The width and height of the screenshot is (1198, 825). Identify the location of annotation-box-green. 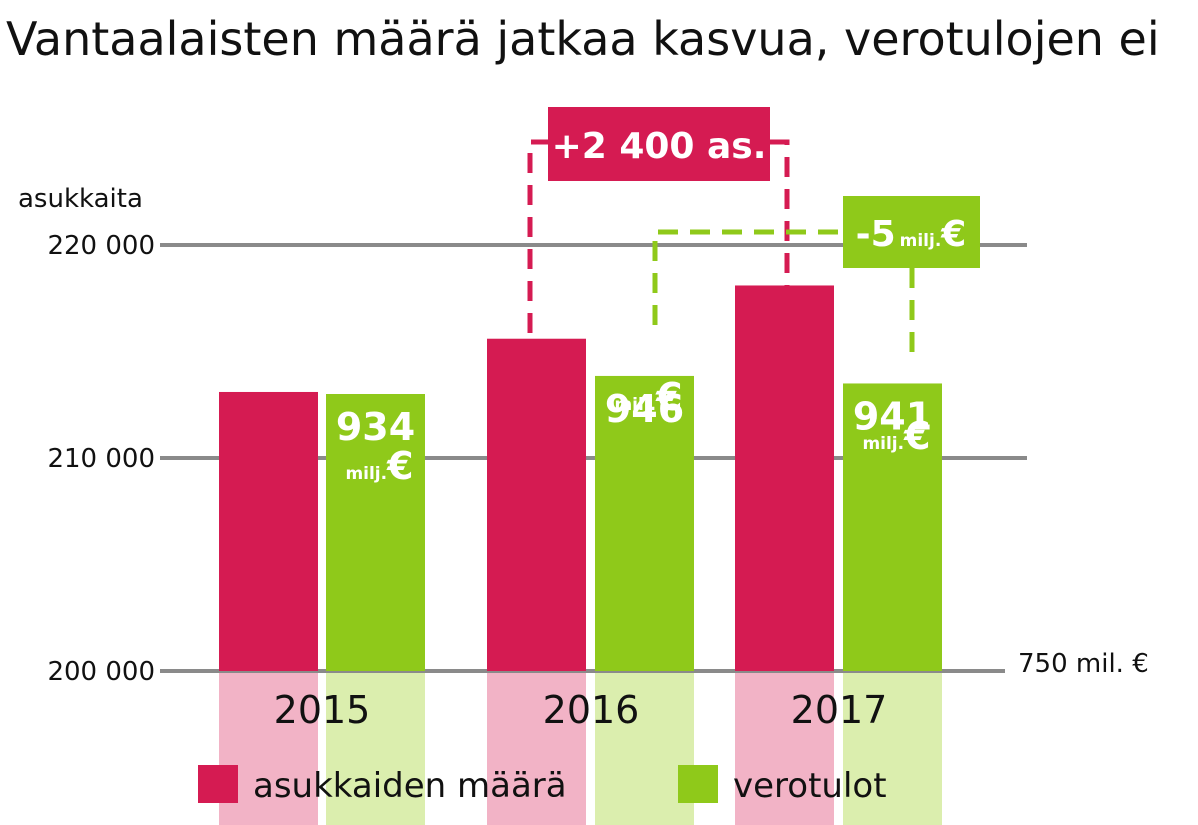
(911, 232).